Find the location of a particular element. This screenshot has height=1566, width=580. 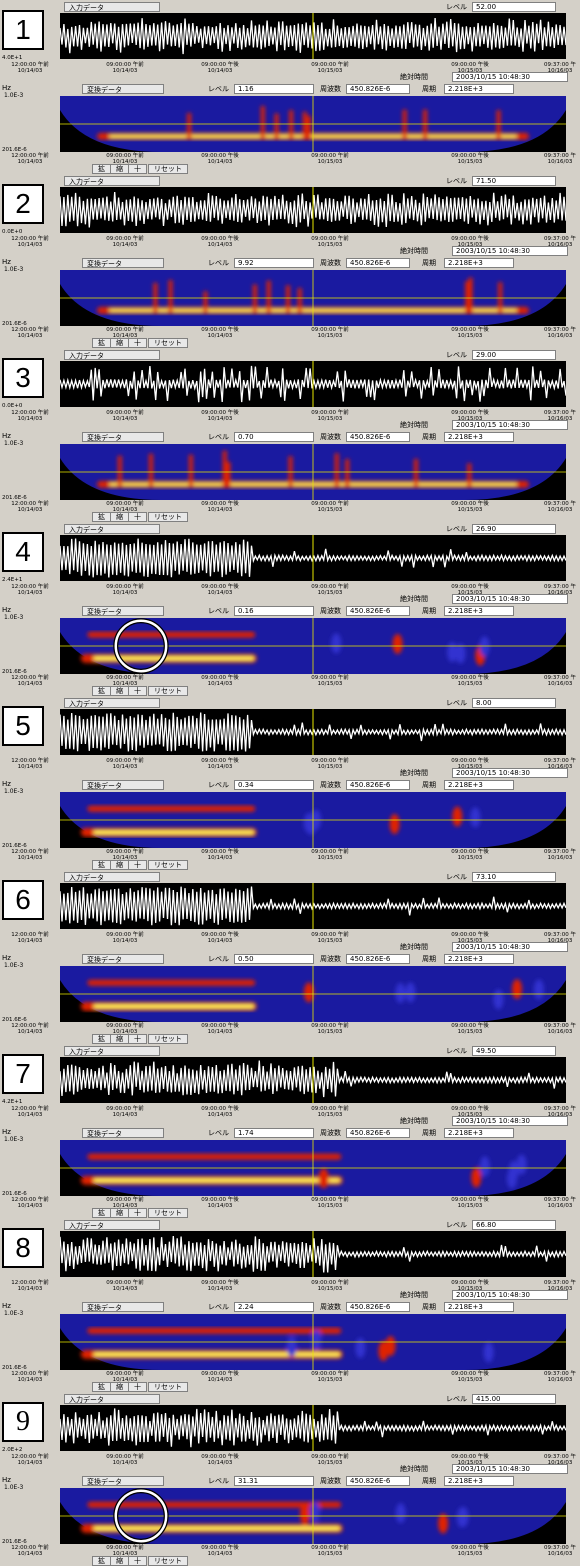

input-level-value: 71.50 is located at coordinates (514, 181).